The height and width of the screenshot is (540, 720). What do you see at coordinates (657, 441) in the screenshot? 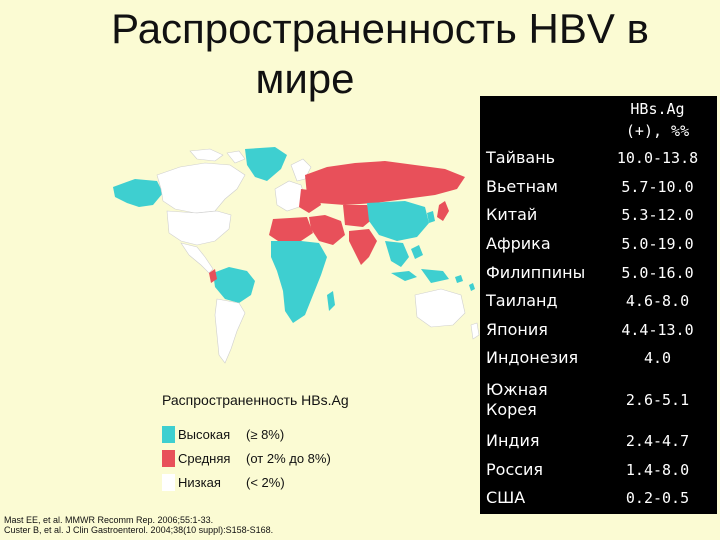
I see `table-cell-value: 2.4-4.7` at bounding box center [657, 441].